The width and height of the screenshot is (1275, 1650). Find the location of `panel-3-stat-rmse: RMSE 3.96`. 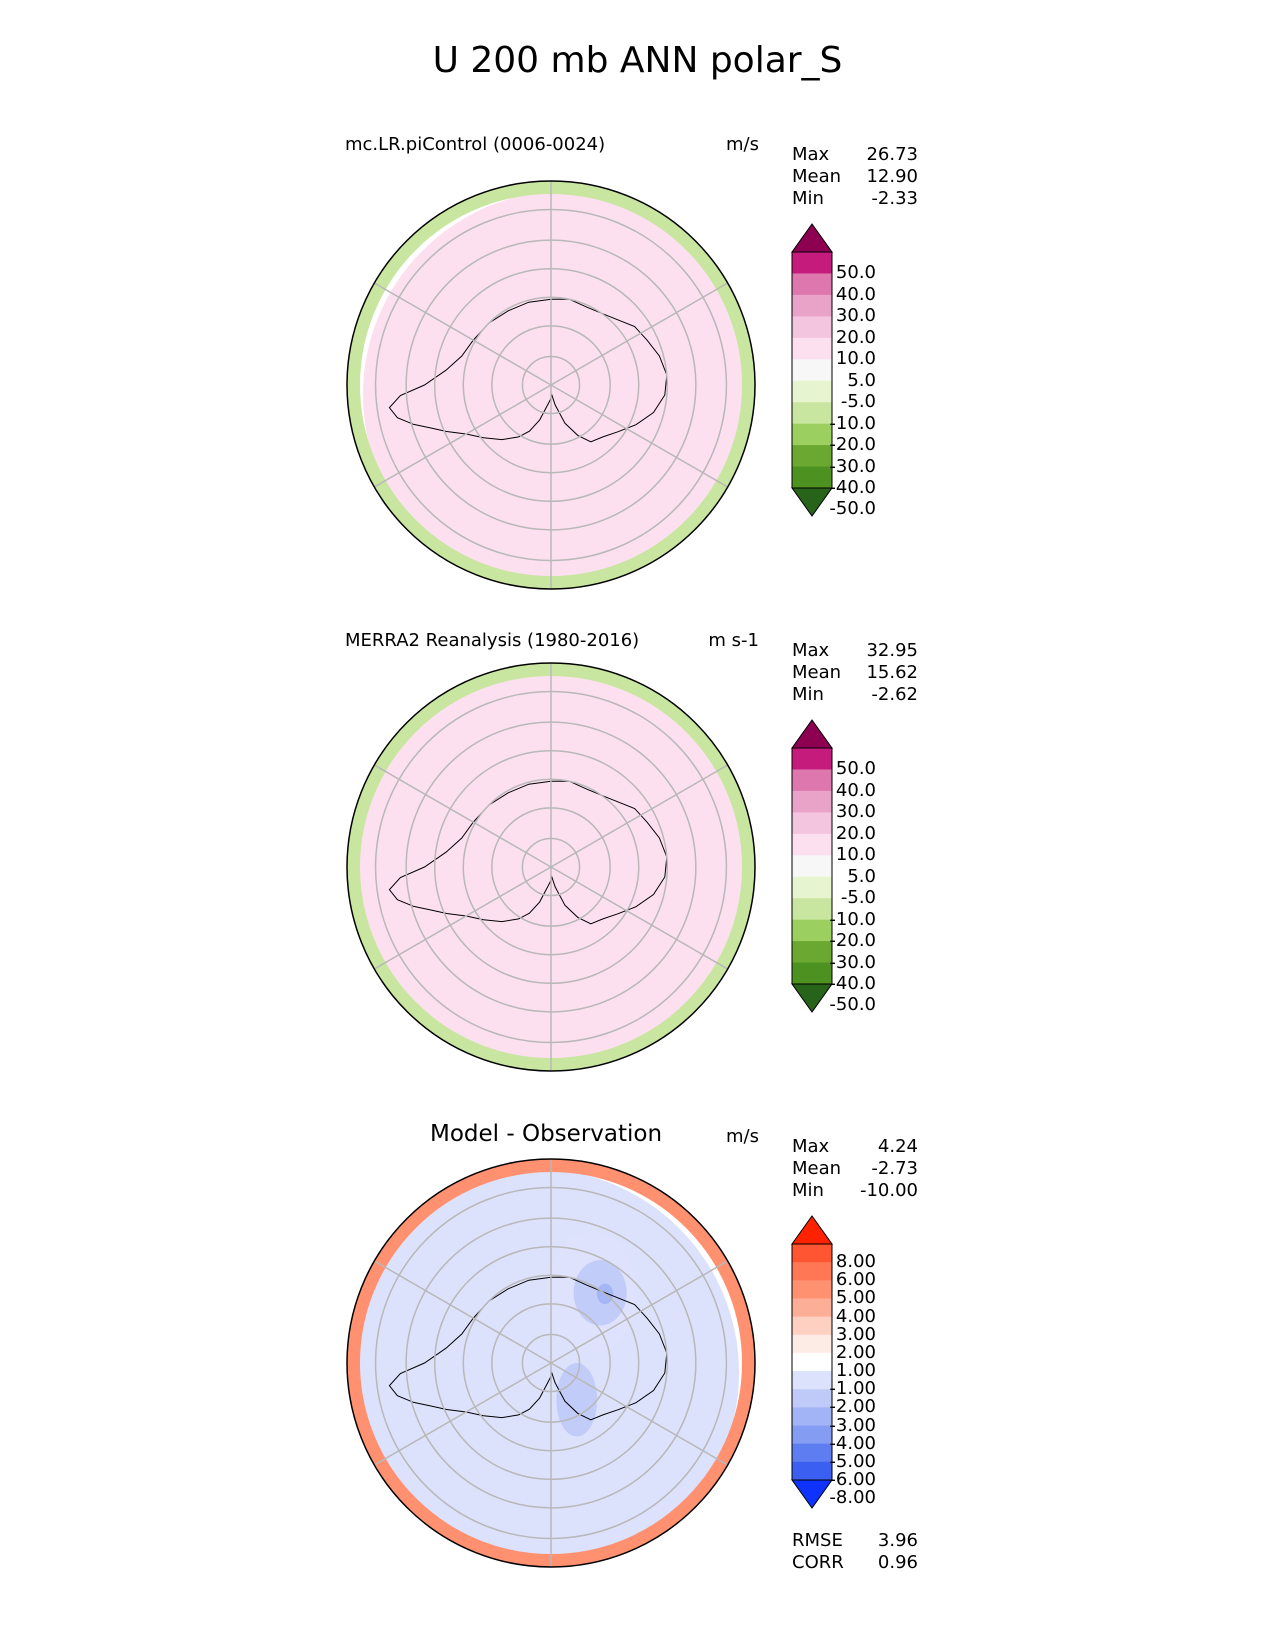

panel-3-stat-rmse: RMSE 3.96 is located at coordinates (855, 1540).